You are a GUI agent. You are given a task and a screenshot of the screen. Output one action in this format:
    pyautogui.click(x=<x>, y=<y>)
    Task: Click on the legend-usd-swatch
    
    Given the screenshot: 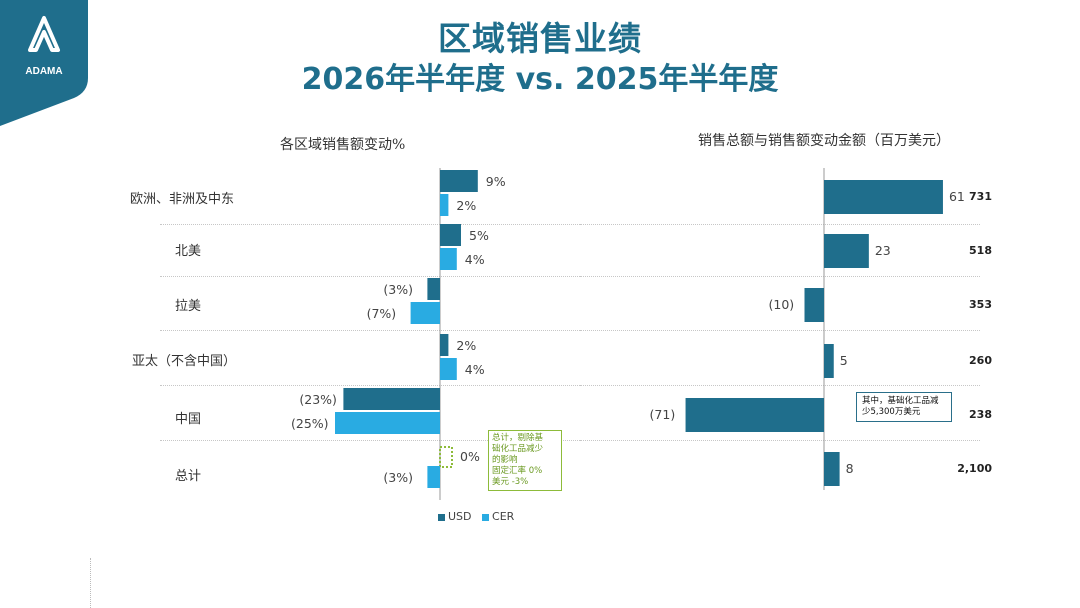 What is the action you would take?
    pyautogui.click(x=441, y=517)
    